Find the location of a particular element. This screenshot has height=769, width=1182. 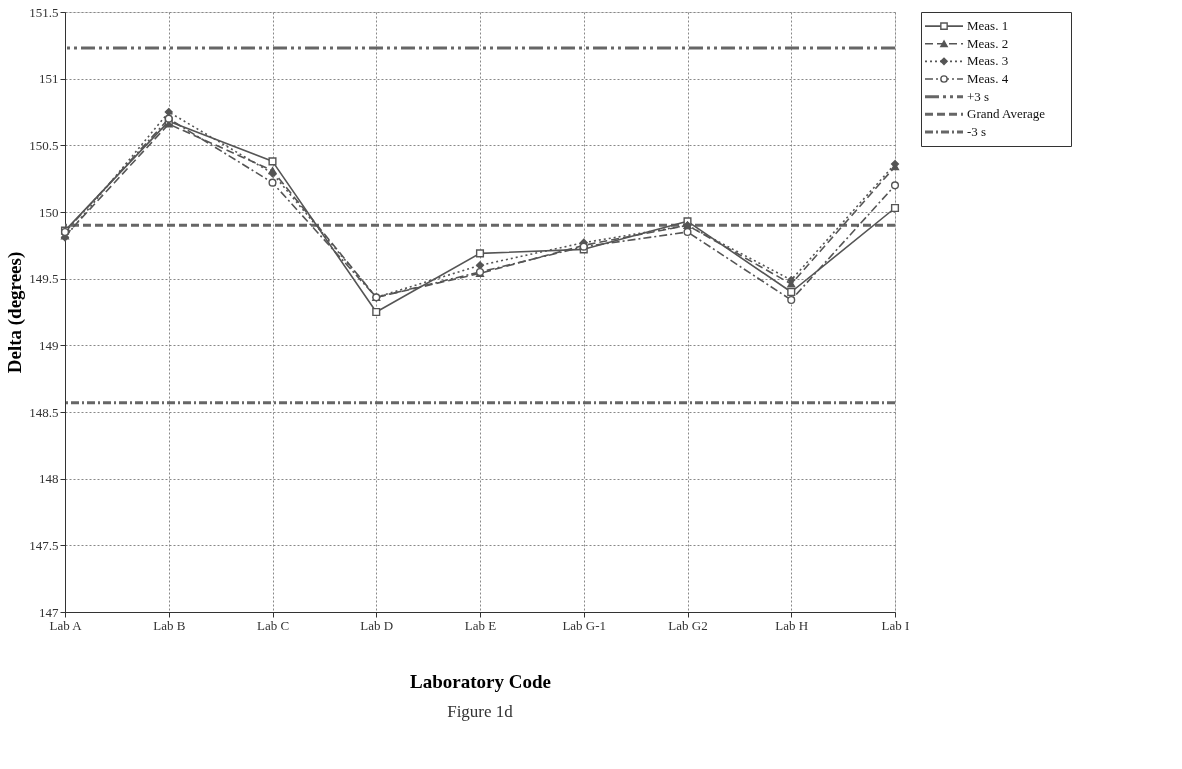

x-tick-label: Lab I is located at coordinates (895, 625).